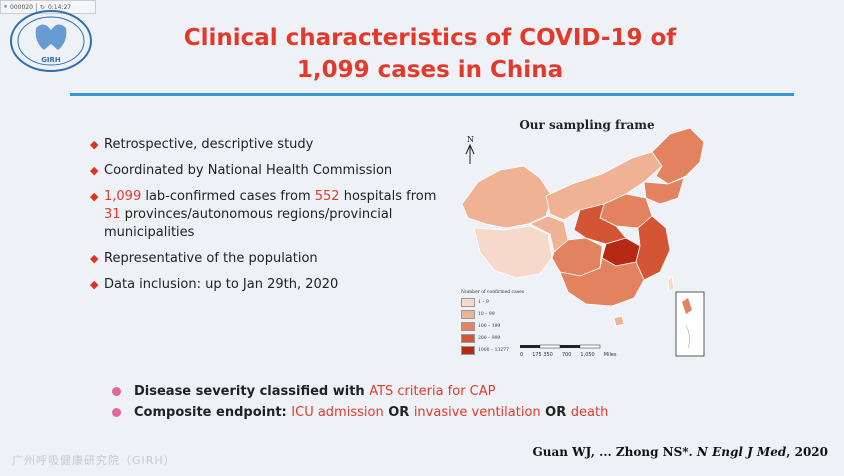  What do you see at coordinates (568, 351) in the screenshot?
I see `map-scale-bar: 0 175 350 700 1,050 Miles` at bounding box center [568, 351].